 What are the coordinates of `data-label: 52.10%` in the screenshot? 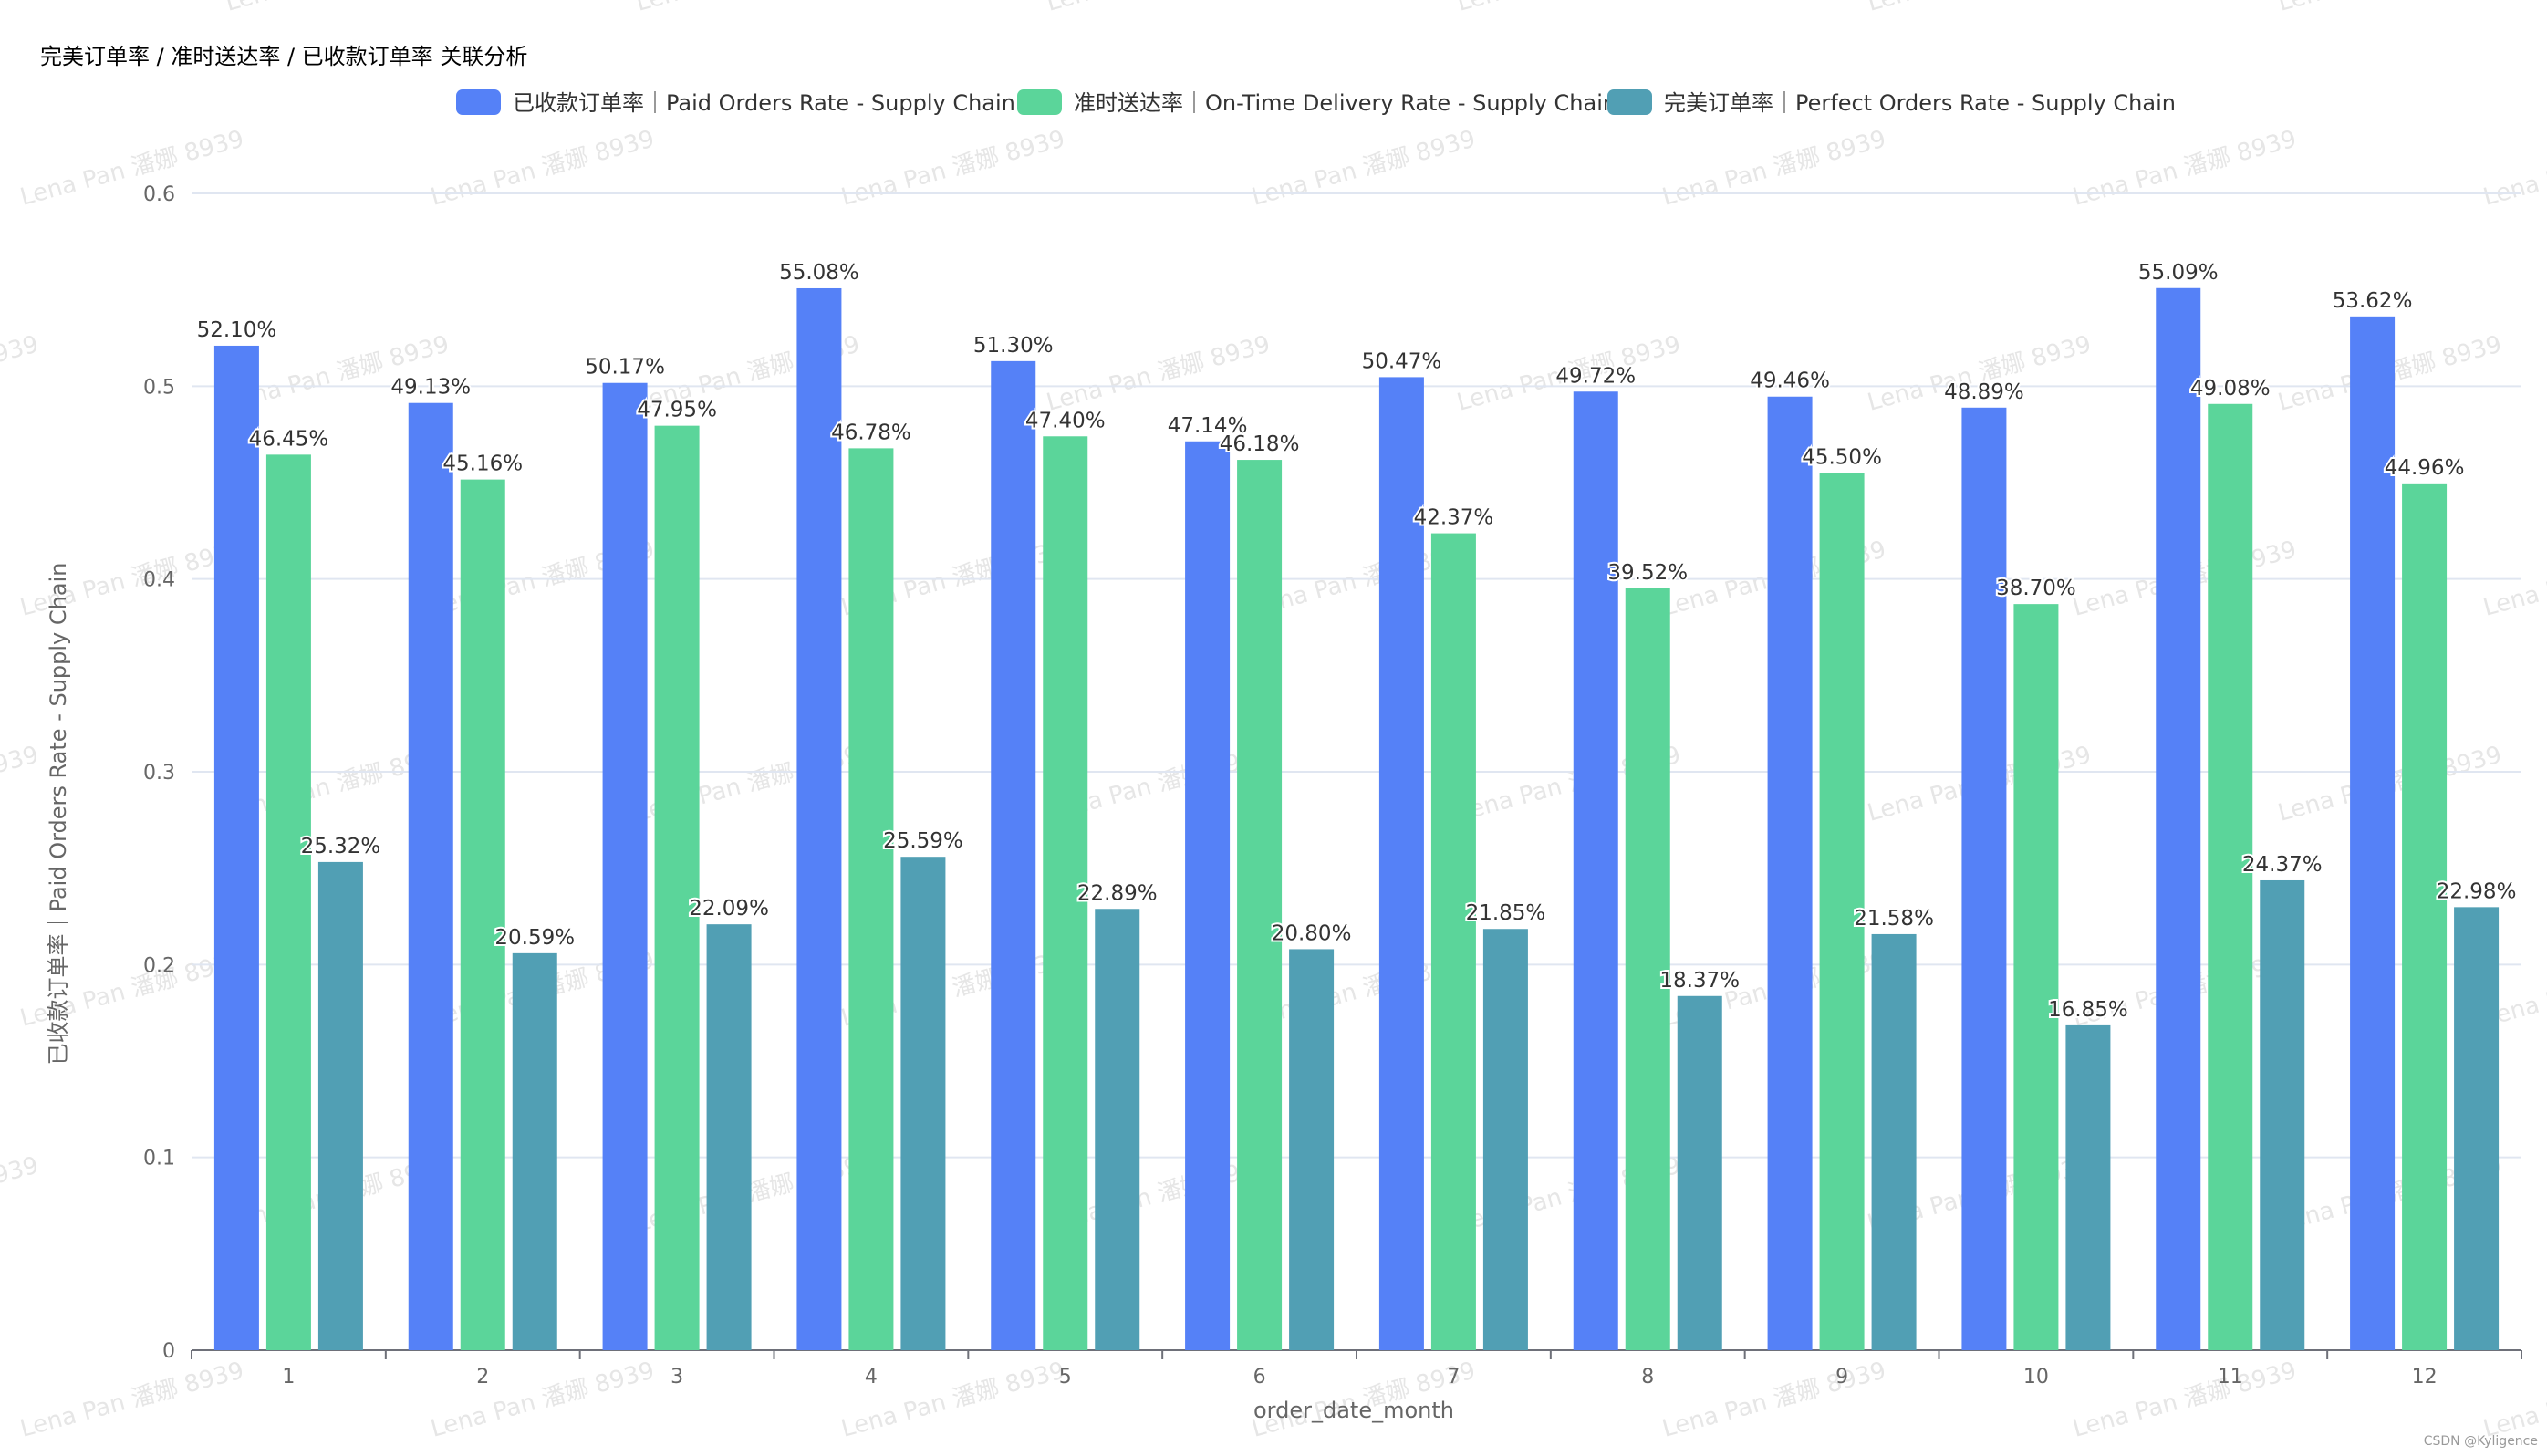 It's located at (237, 330).